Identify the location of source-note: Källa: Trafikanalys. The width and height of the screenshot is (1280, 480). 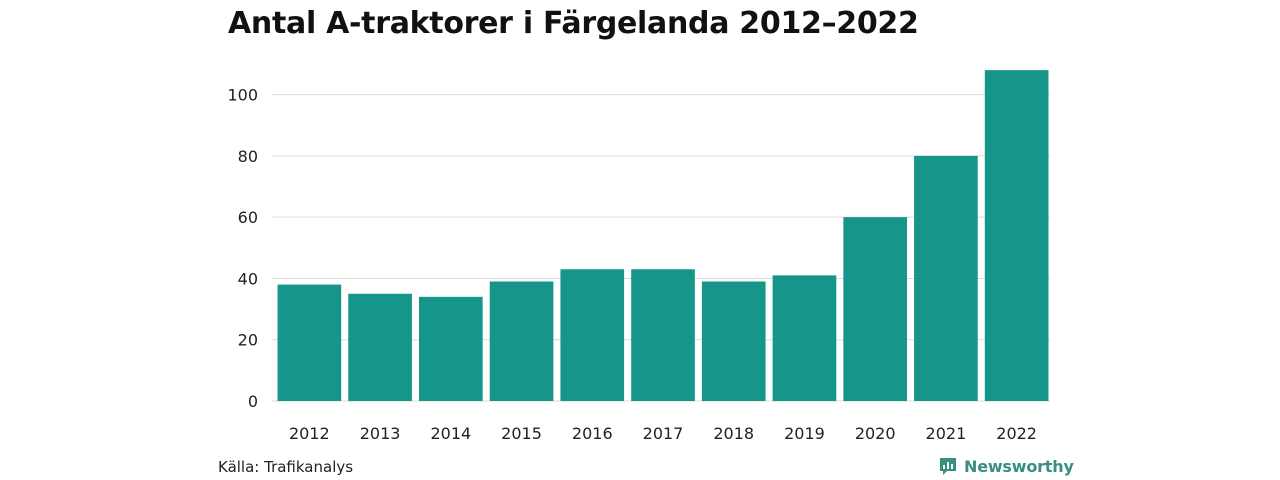
(286, 467).